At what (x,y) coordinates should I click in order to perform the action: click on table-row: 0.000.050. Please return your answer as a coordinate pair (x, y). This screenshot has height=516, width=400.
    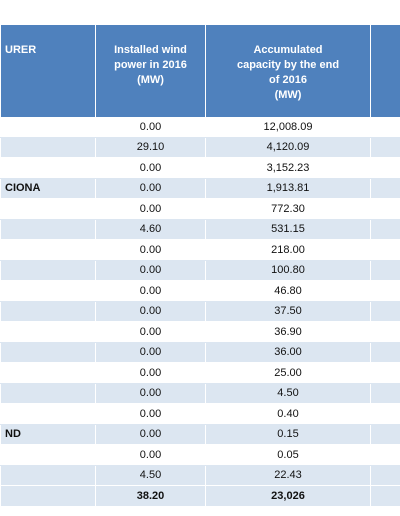
    Looking at the image, I should click on (200, 455).